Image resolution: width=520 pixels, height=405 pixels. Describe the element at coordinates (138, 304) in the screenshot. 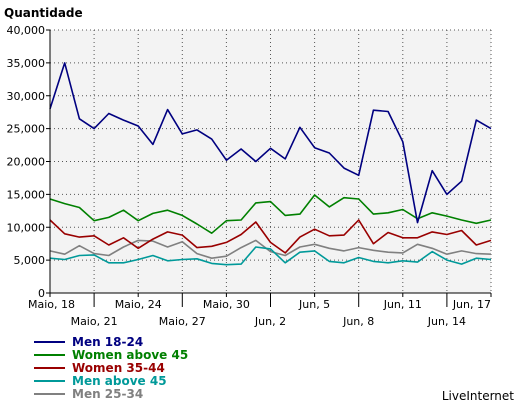

I see `x-tick-label: Maio, 24` at that location.